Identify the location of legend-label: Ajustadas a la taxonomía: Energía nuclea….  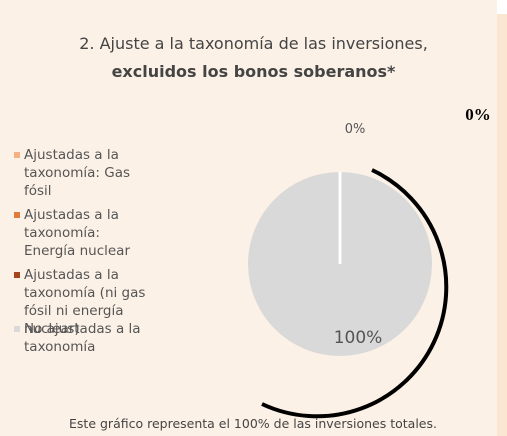
(77, 233).